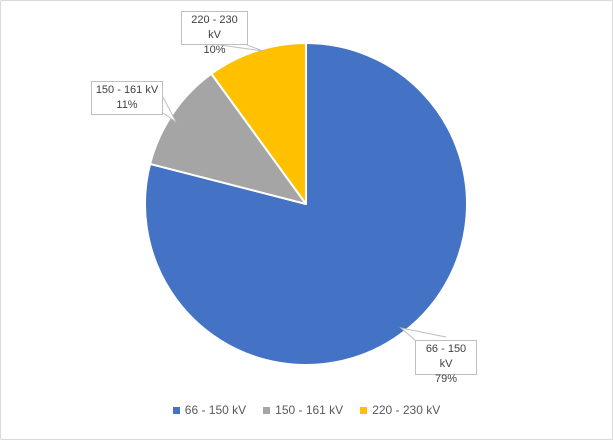 The image size is (613, 440). What do you see at coordinates (127, 105) in the screenshot?
I see `callout-percent: 11%` at bounding box center [127, 105].